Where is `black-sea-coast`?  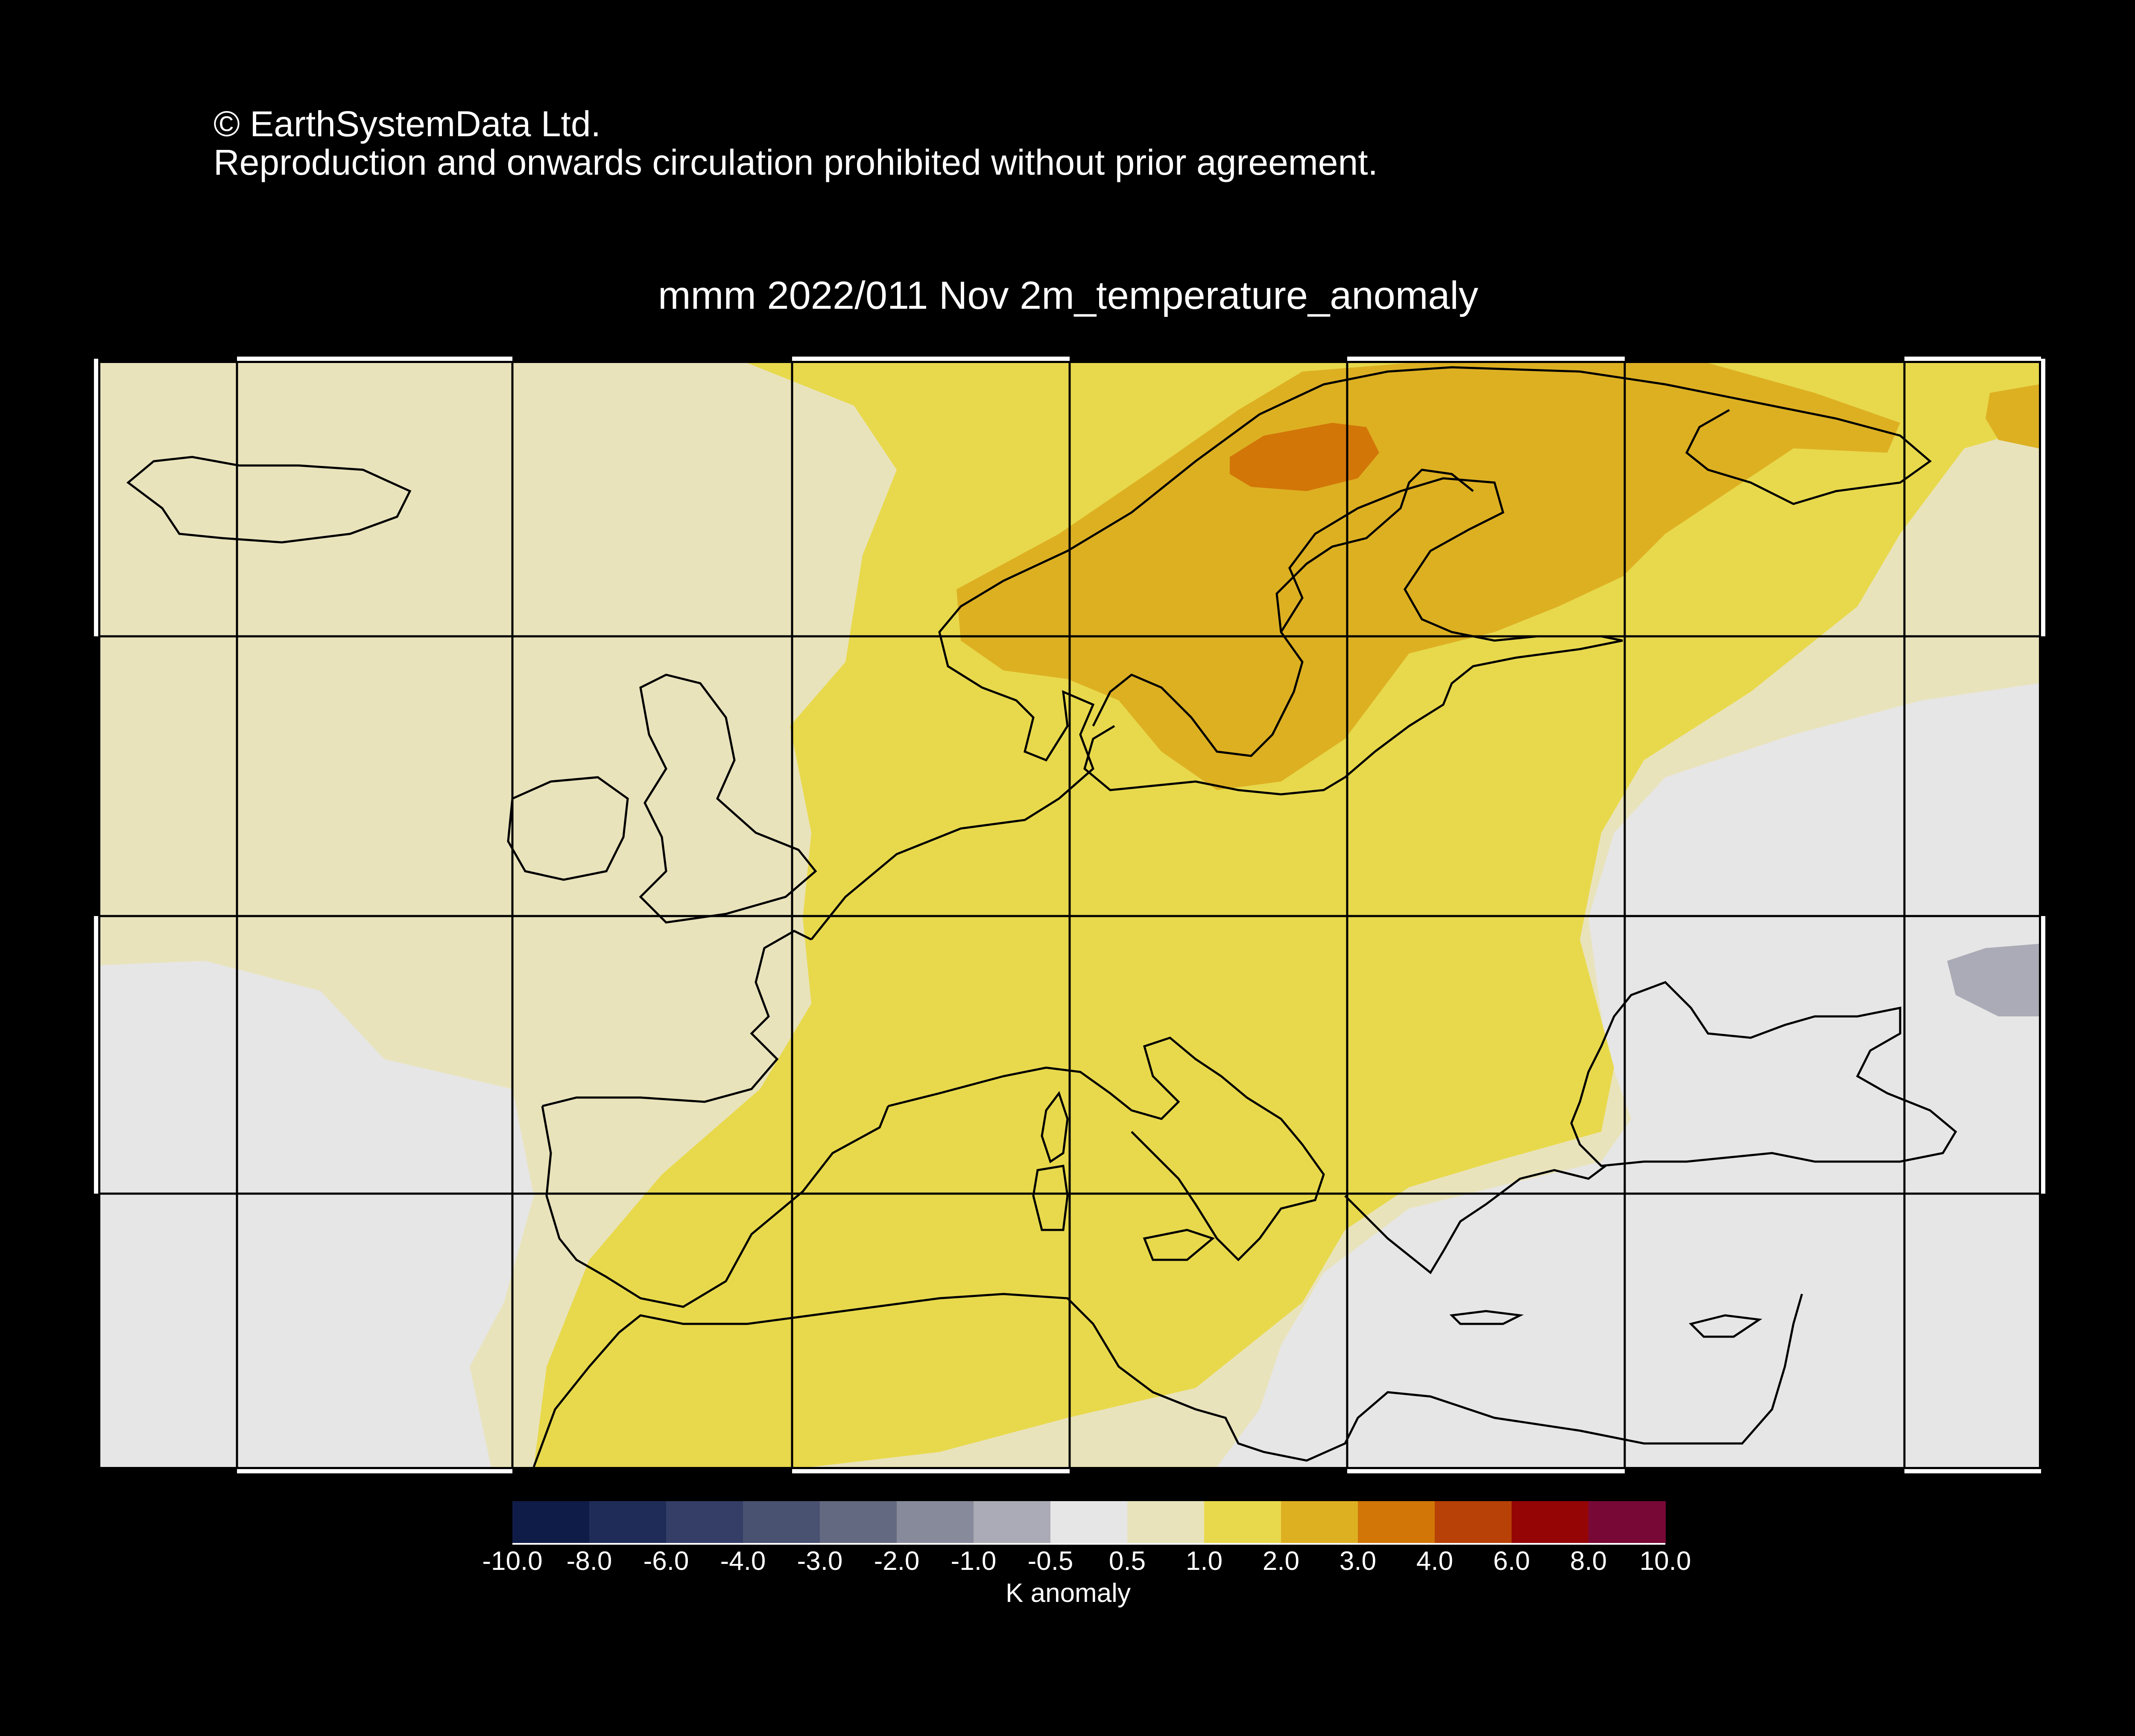 black-sea-coast is located at coordinates (1763, 1074).